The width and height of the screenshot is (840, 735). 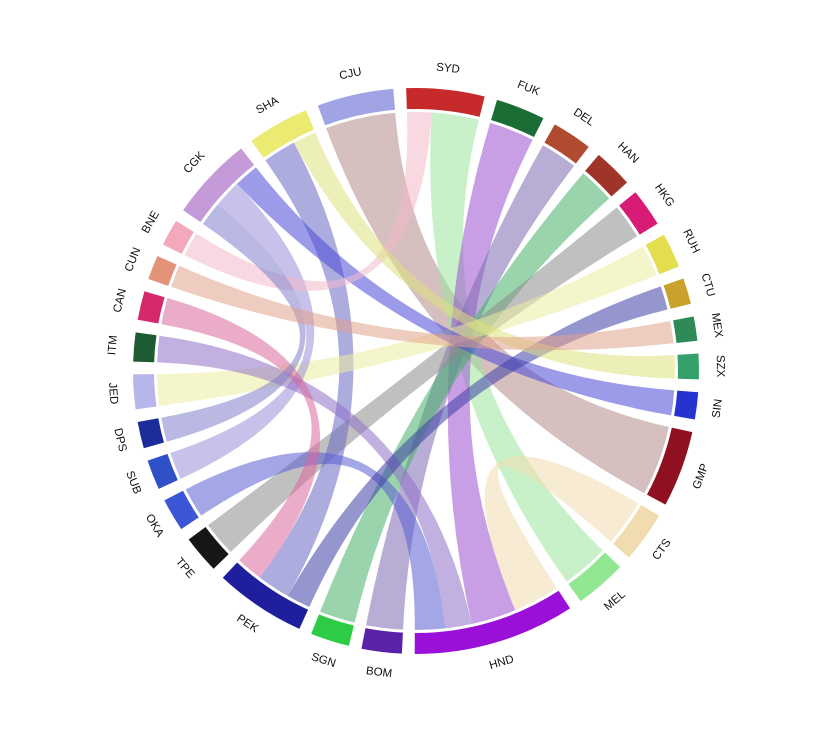 I want to click on label-CTU: CTU, so click(x=707, y=285).